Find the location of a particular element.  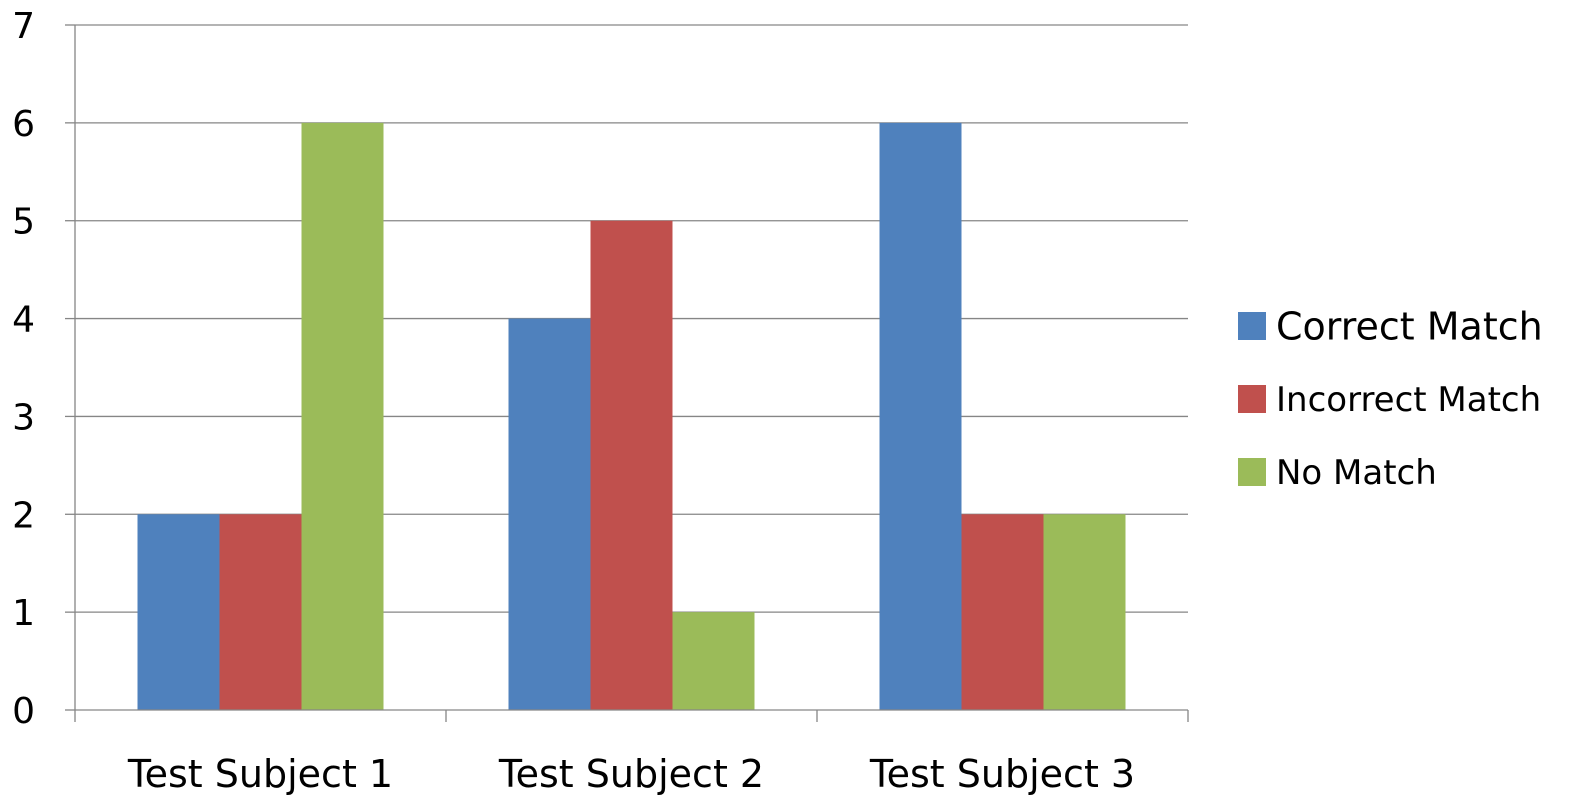

y-tick-label: 7 is located at coordinates (23, 26).